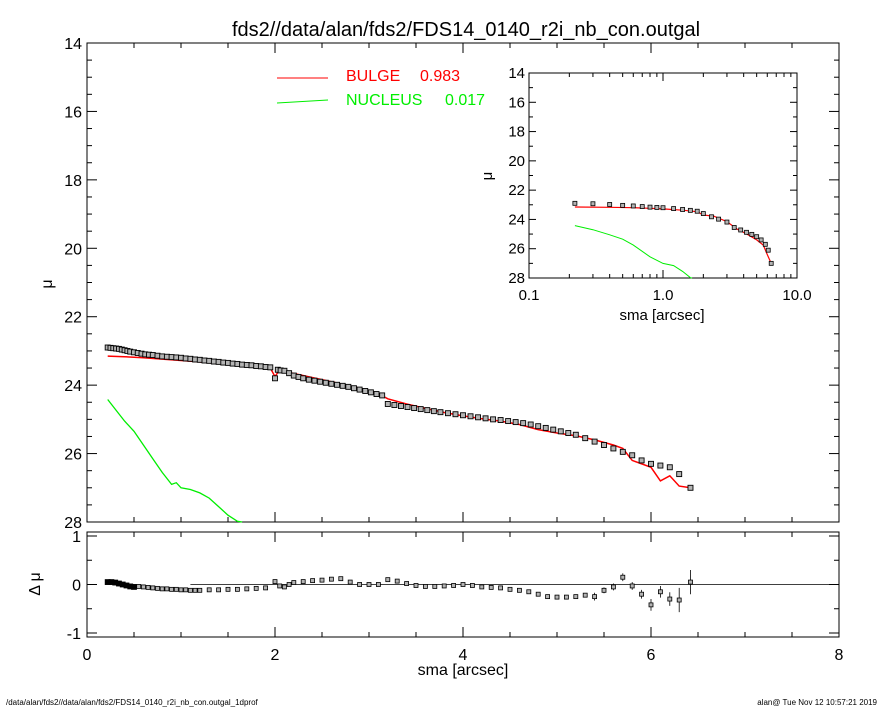 This screenshot has width=885, height=708. What do you see at coordinates (302, 101) in the screenshot?
I see `legend-nucleus-swatch` at bounding box center [302, 101].